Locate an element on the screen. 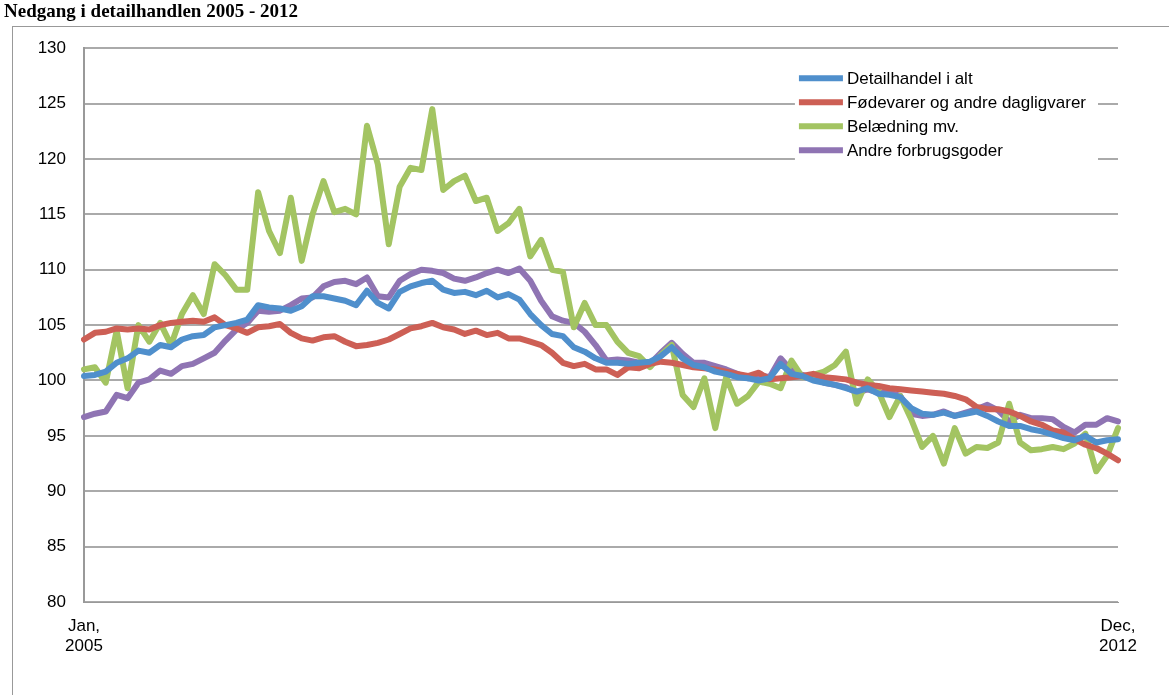 The image size is (1169, 695). y-tick-label: 110 is located at coordinates (52, 269).